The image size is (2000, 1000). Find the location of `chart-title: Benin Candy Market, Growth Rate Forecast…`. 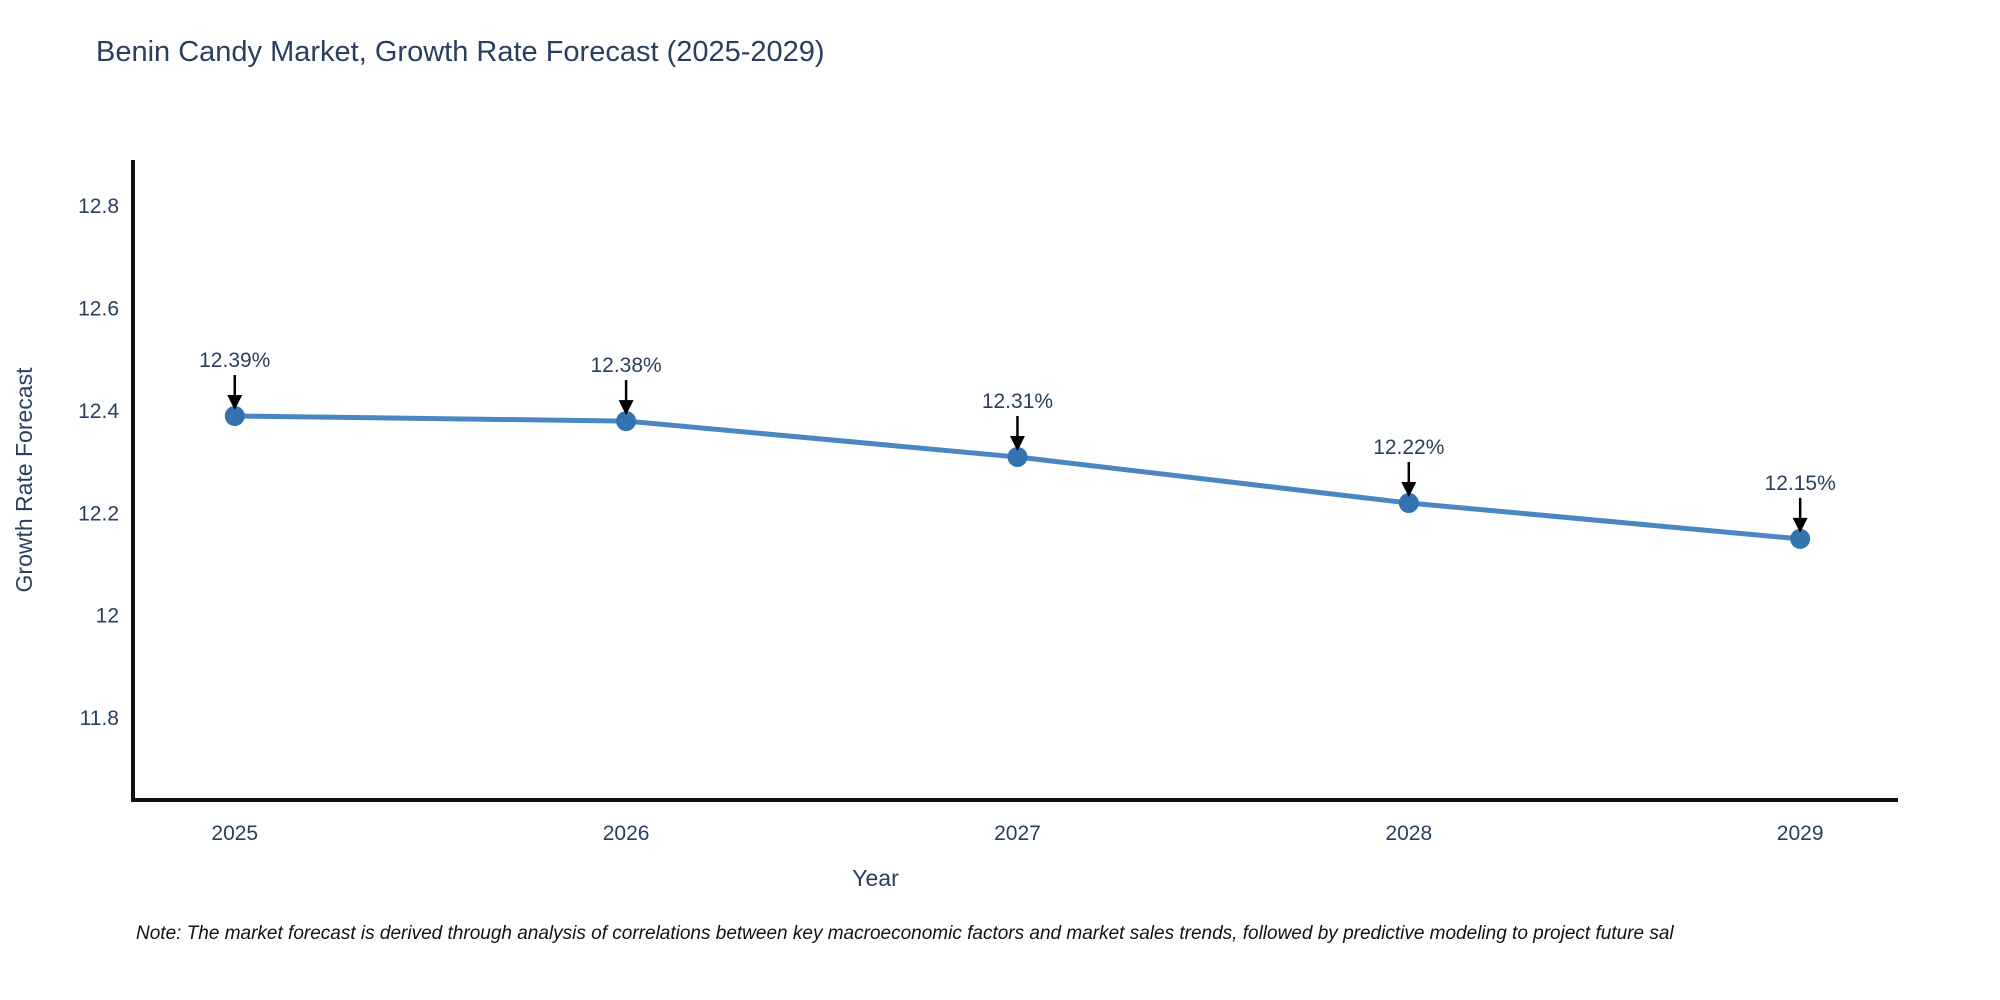

chart-title: Benin Candy Market, Growth Rate Forecast… is located at coordinates (460, 52).